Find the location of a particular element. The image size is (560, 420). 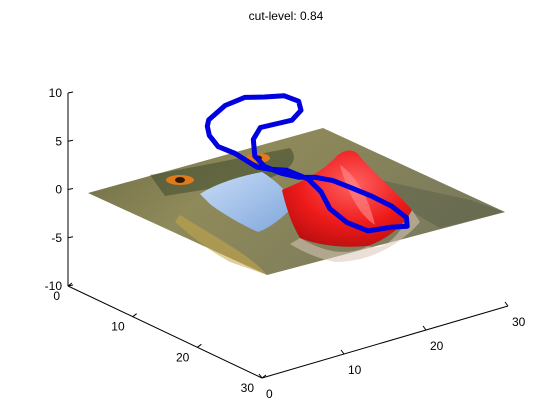

z-tick-label: 10 is located at coordinates (56, 93).